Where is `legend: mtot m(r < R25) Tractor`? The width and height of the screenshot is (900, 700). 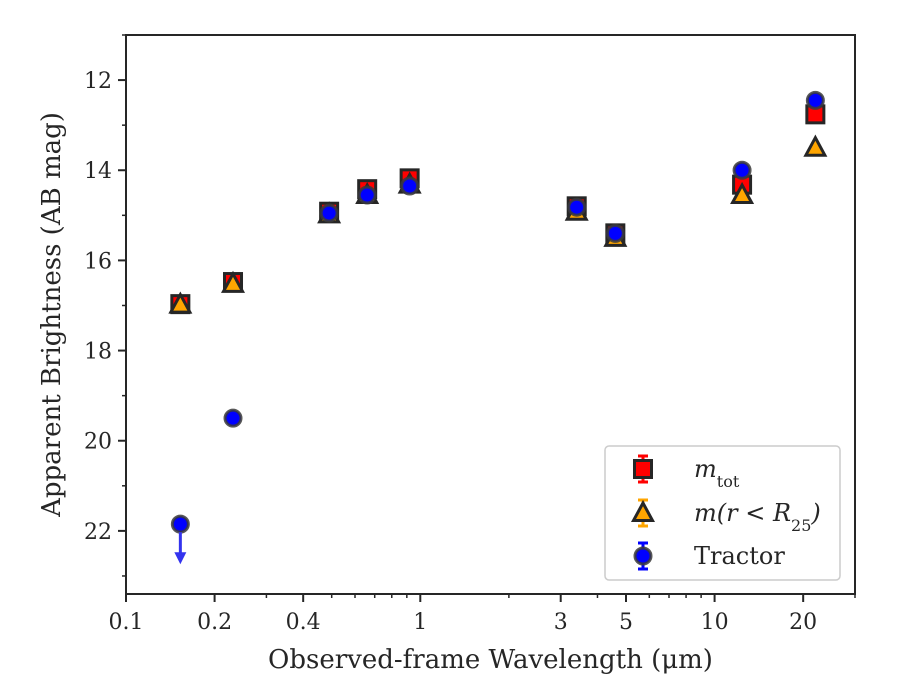
legend: mtot m(r < R25) Tractor is located at coordinates (722, 513).